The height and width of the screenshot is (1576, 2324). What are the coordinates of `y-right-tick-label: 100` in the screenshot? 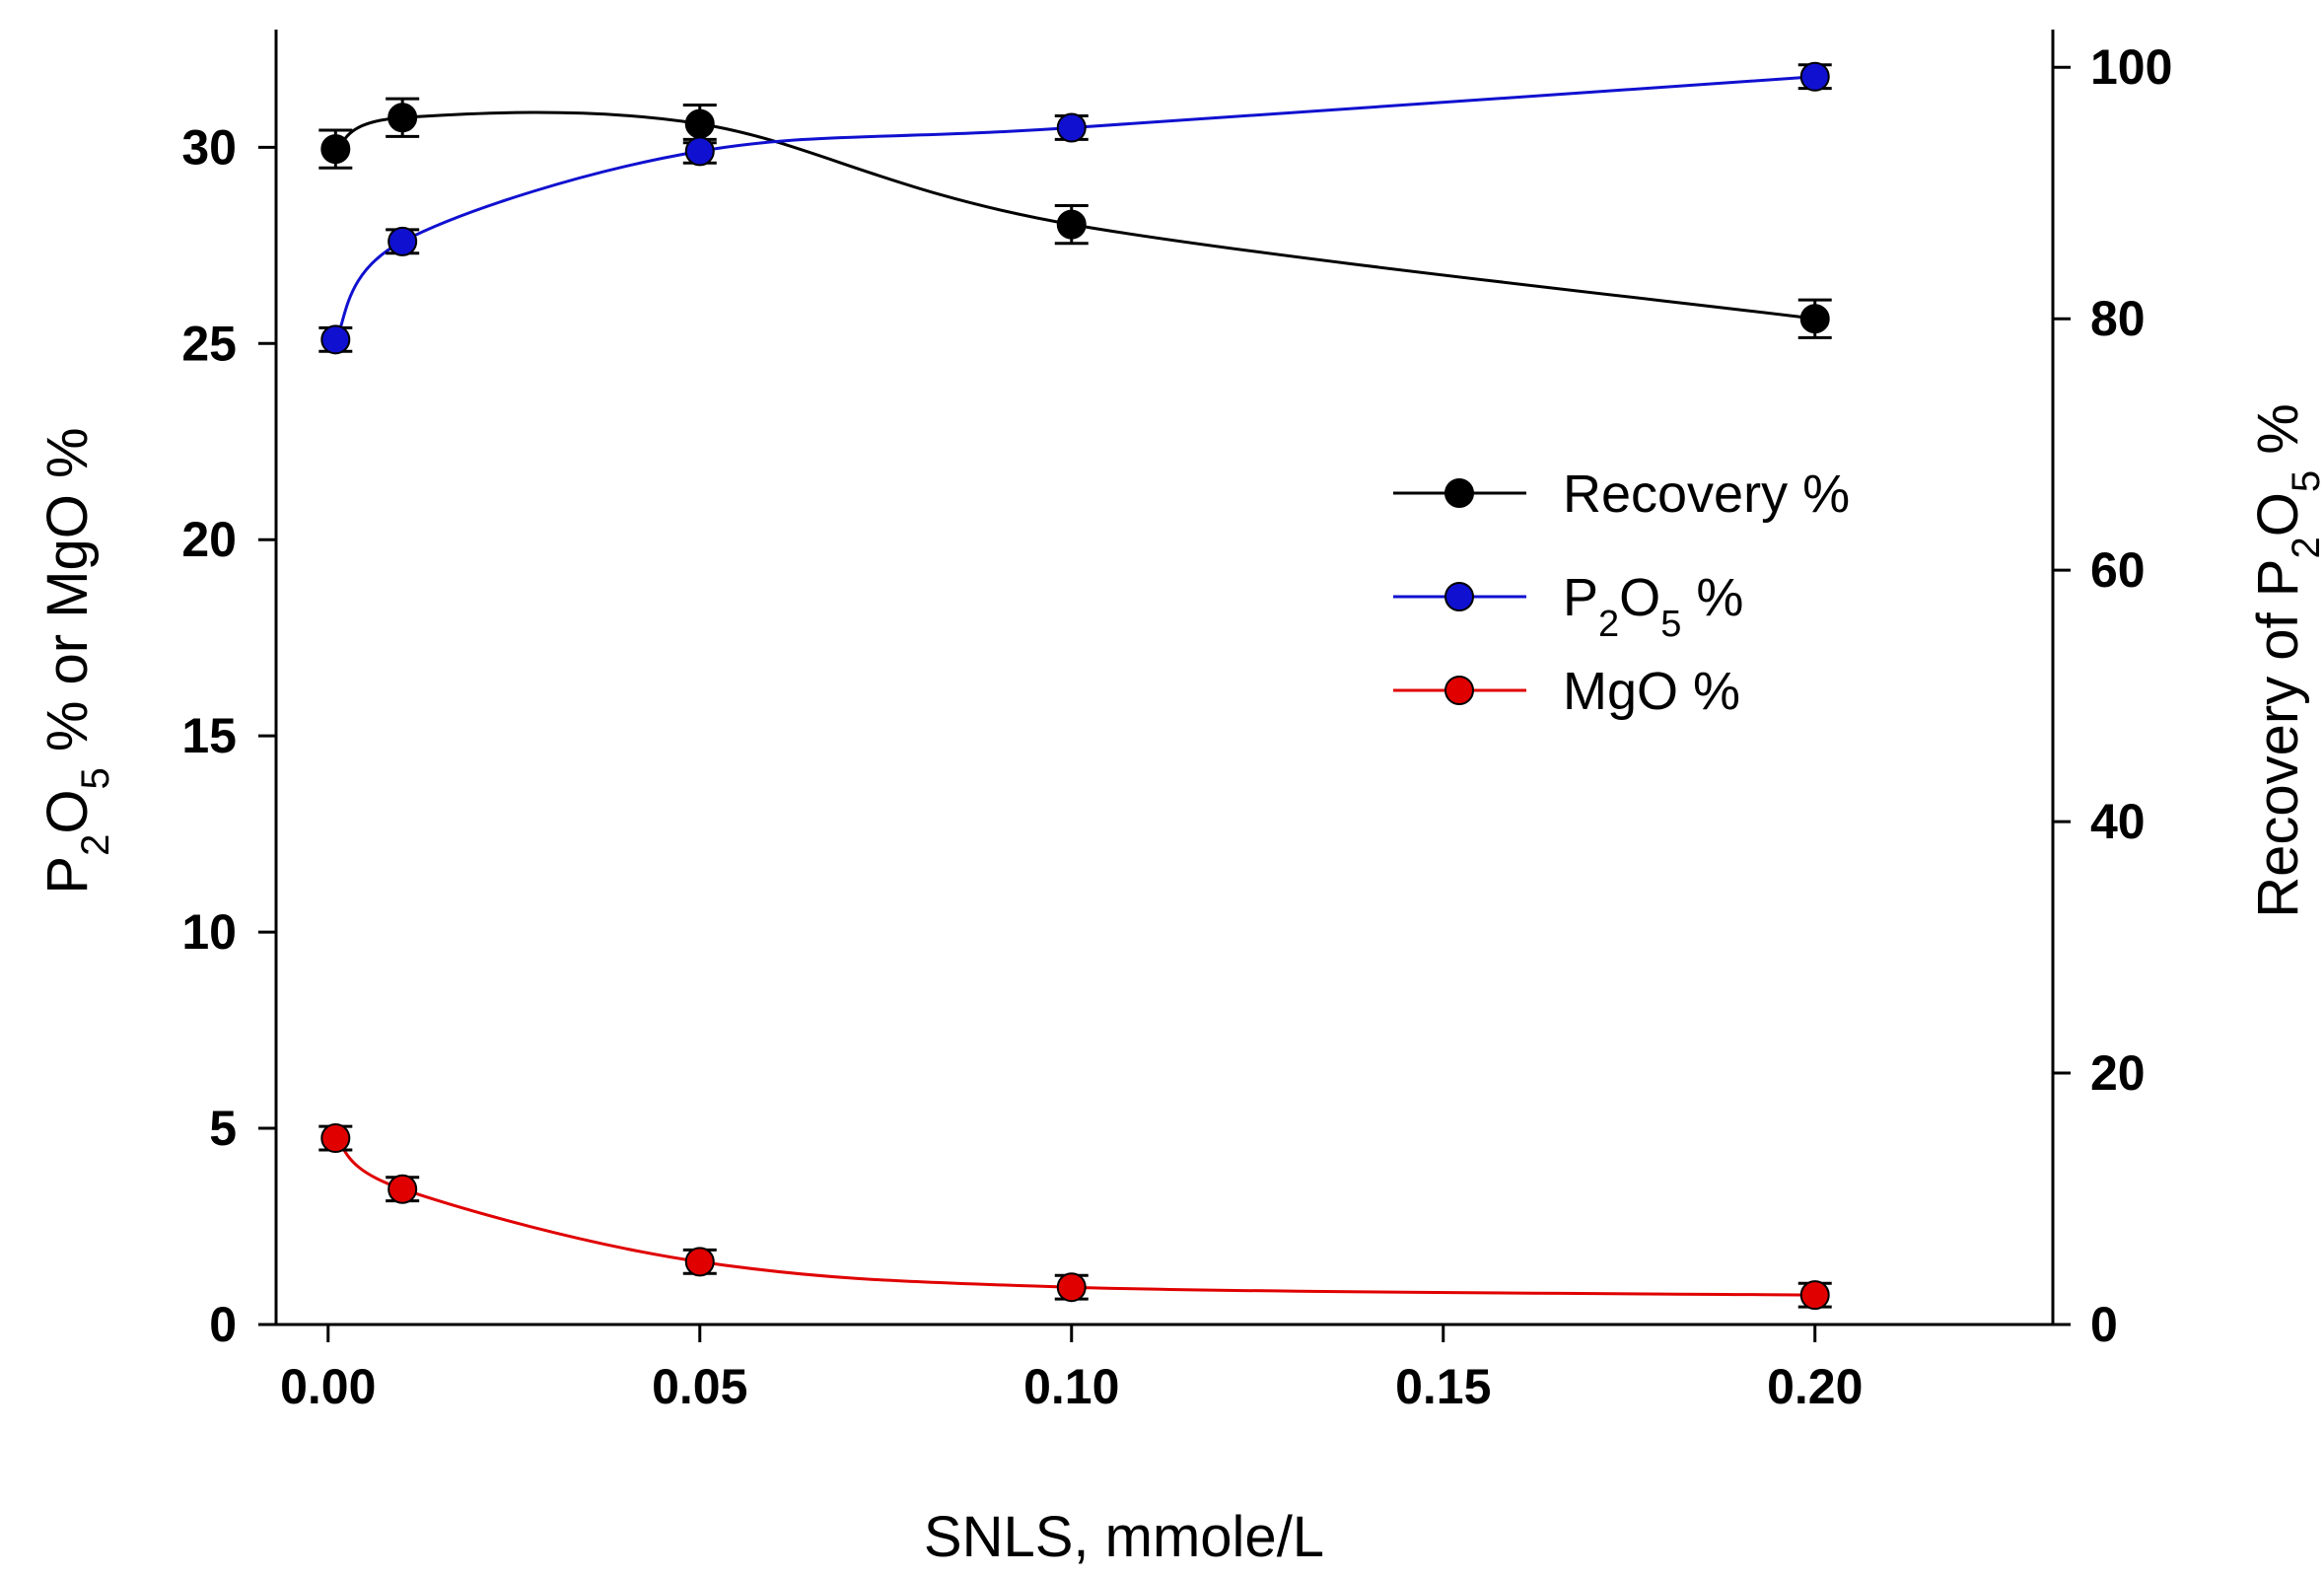 It's located at (2131, 67).